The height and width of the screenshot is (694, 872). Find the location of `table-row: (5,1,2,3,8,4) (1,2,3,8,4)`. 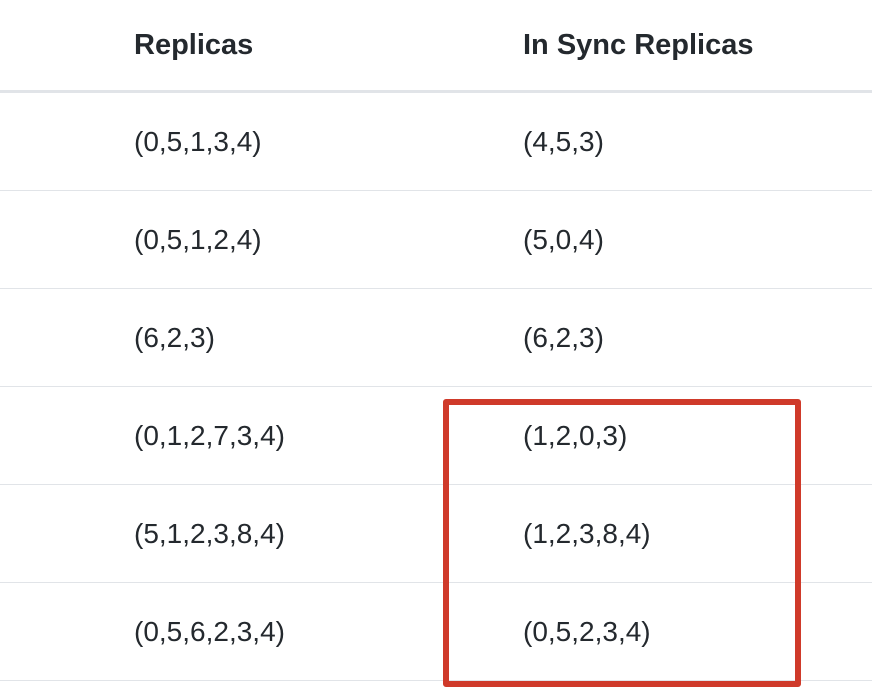

table-row: (5,1,2,3,8,4) (1,2,3,8,4) is located at coordinates (436, 534).